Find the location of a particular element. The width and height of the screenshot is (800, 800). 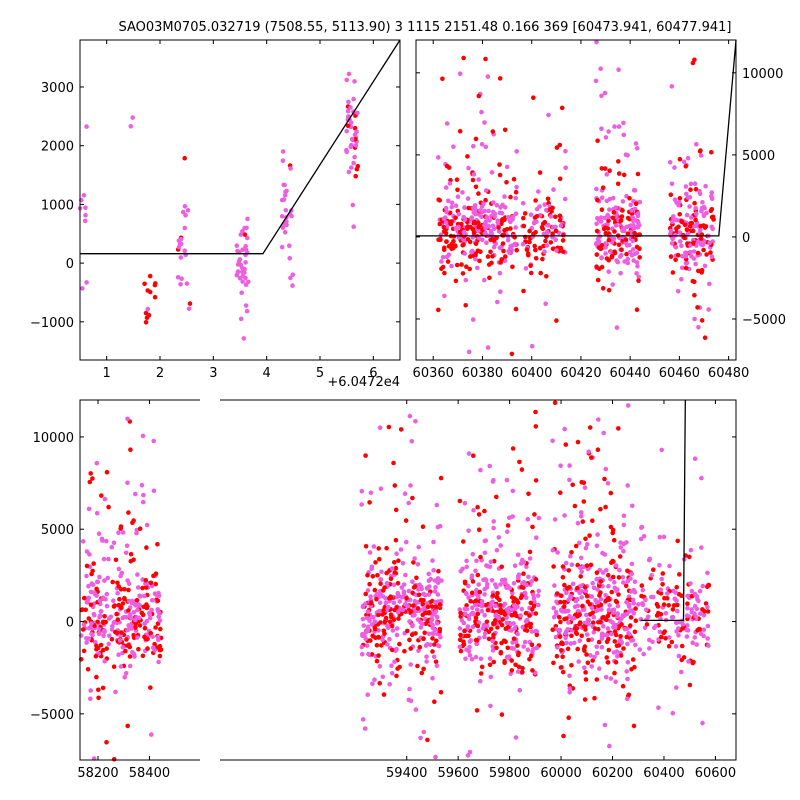

y-tick-label: 2000 is located at coordinates (57, 147).